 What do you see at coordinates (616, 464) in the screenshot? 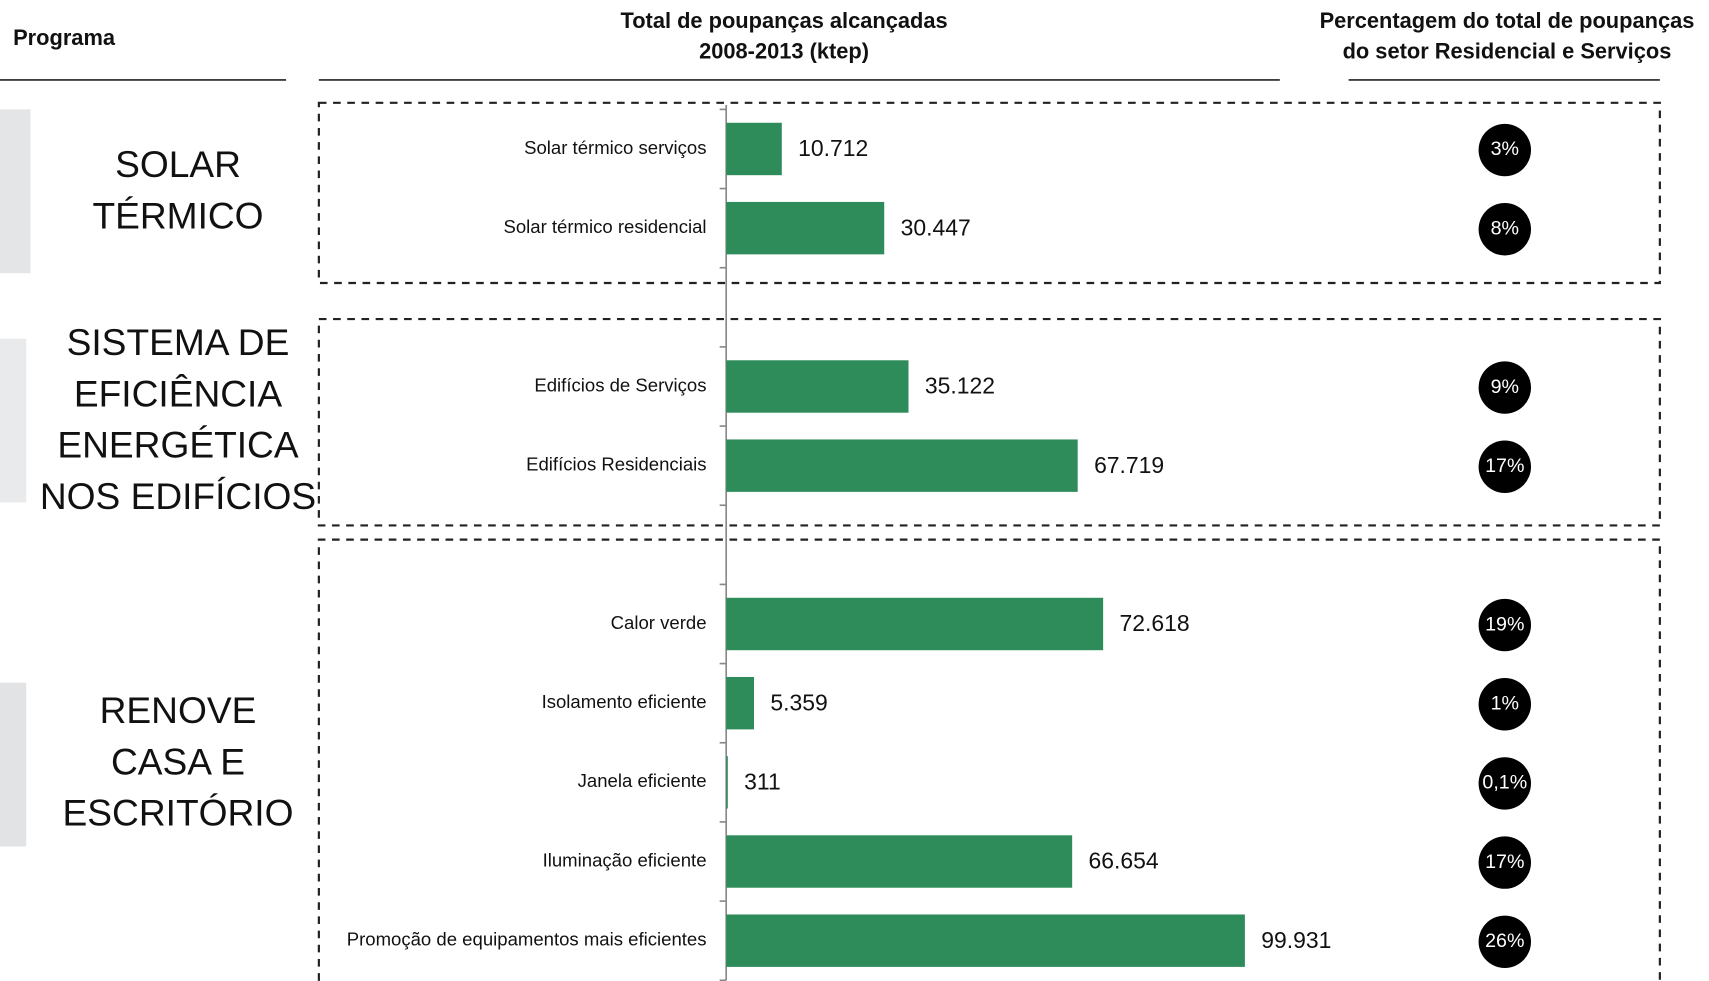
I see `category-label: Edifícios Residenciais` at bounding box center [616, 464].